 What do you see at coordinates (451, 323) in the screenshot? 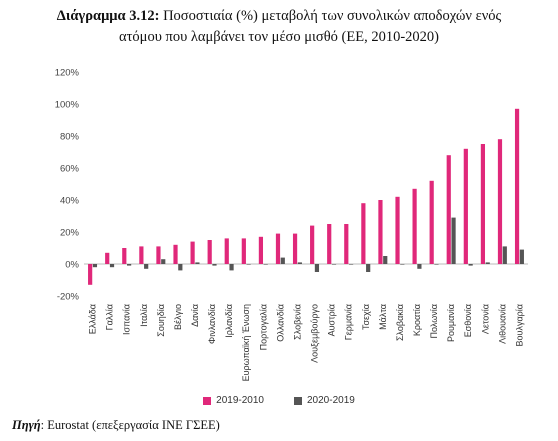
I see `x-category-label: Ρουμανία` at bounding box center [451, 323].